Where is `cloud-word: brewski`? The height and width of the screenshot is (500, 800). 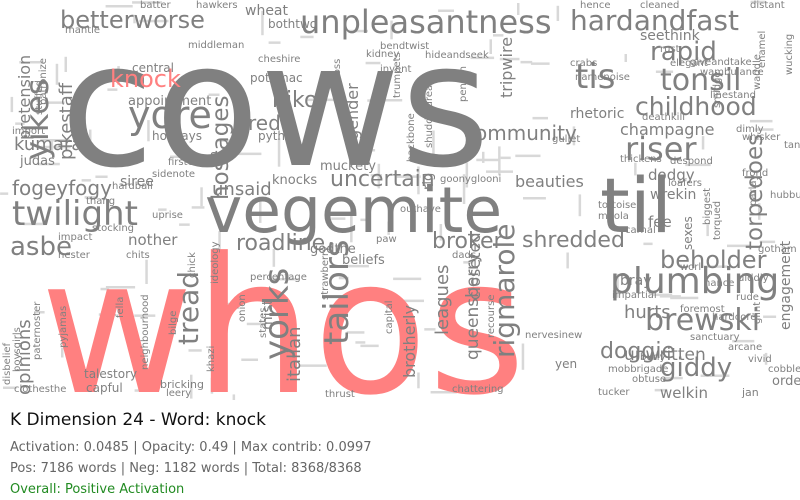
cloud-word: brewski is located at coordinates (702, 320).